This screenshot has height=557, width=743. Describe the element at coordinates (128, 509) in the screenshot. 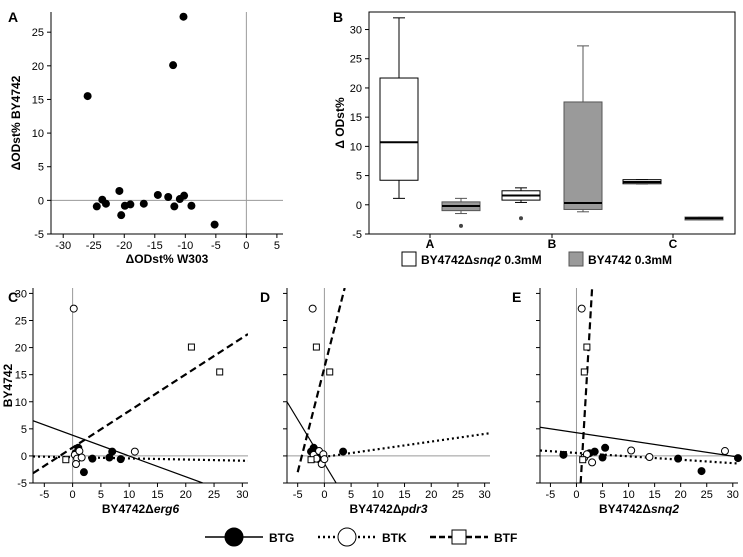

I see `panel-c-x-title-prefix: BY4742Δ` at that location.